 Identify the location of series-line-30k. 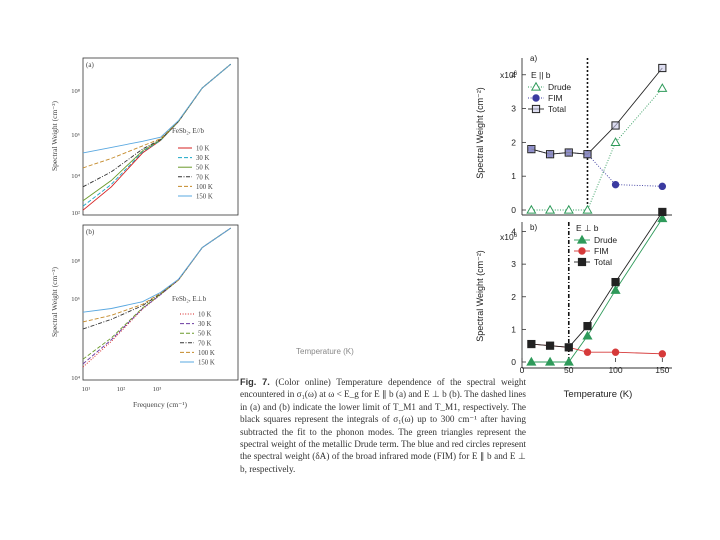
(156, 296).